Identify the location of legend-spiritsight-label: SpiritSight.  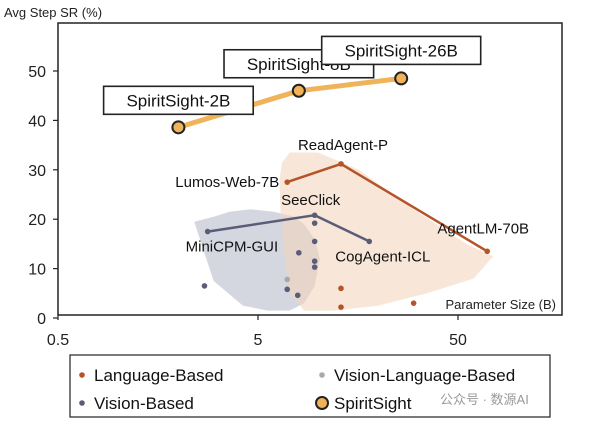
(373, 403).